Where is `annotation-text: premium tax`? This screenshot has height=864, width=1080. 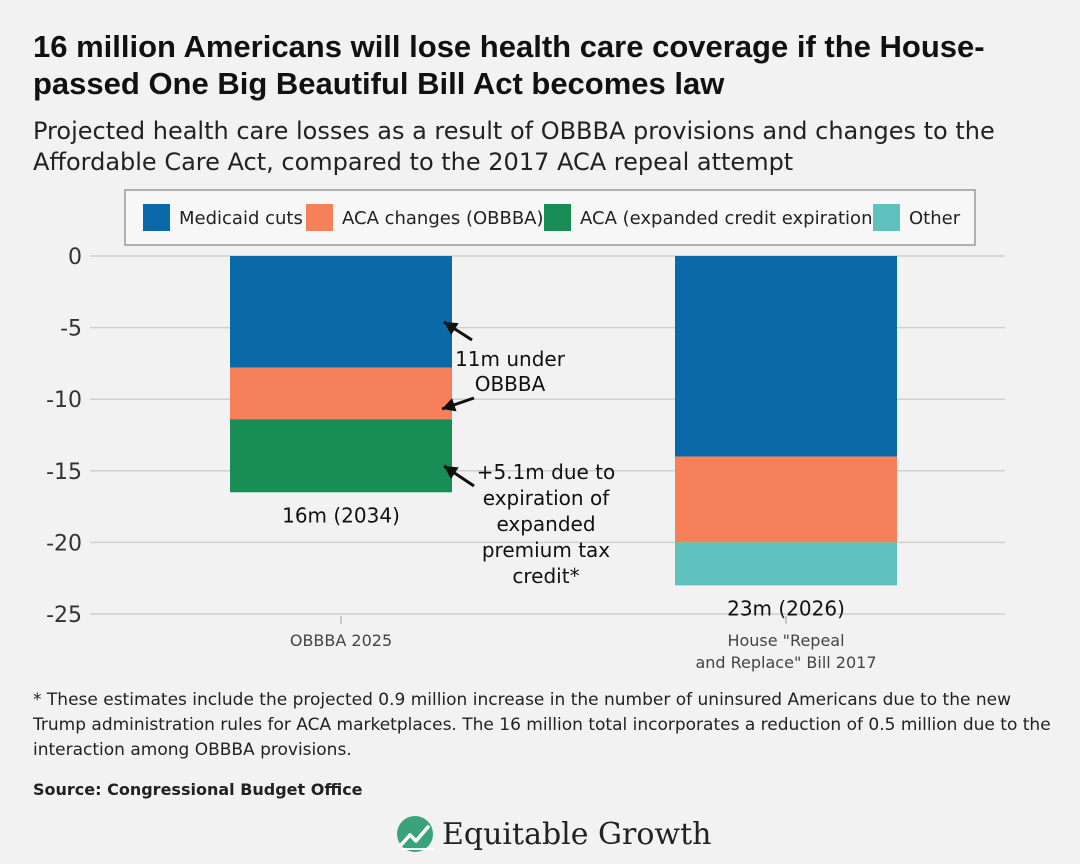
annotation-text: premium tax is located at coordinates (546, 550).